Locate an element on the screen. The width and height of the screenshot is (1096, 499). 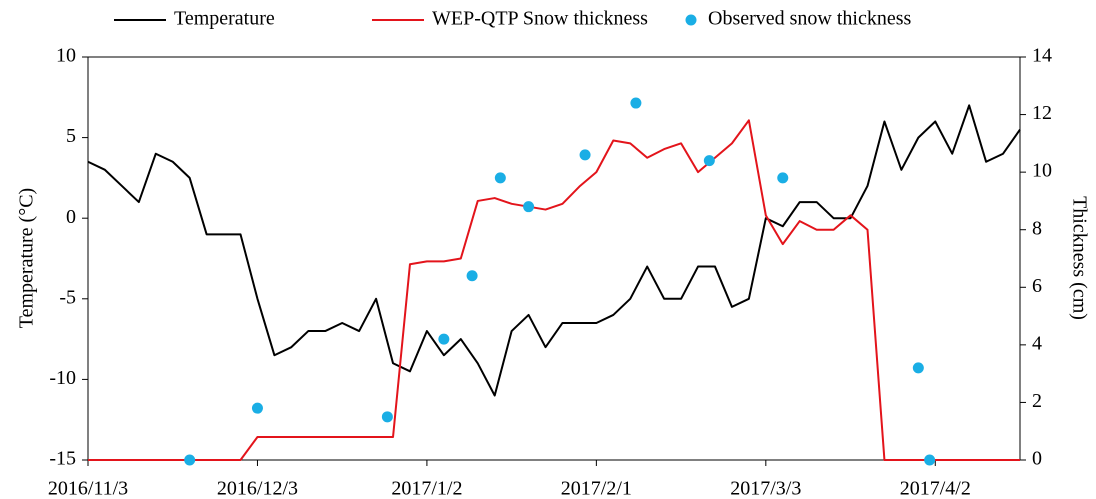
y-axis-label: Temperature (°C) is located at coordinates (27, 258).